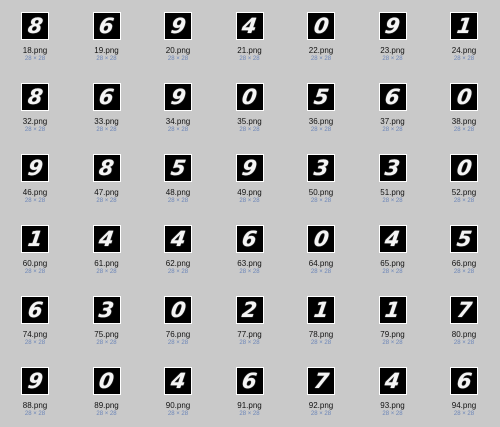 The image size is (500, 427). I want to click on file-item: 7 80.png 28 × 28, so click(464, 320).